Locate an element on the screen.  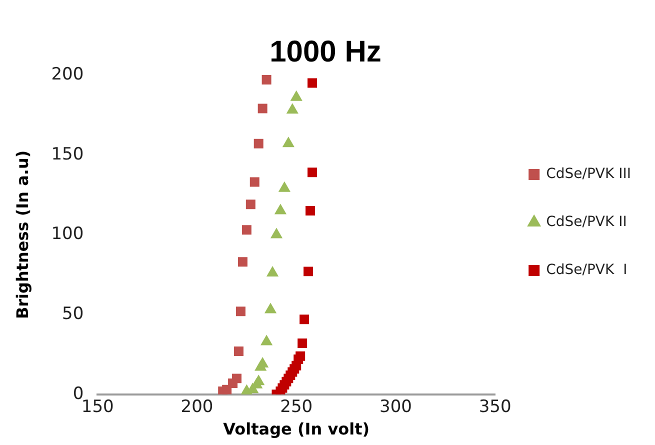
legend-label: CdSe/PVK I is located at coordinates (587, 270).